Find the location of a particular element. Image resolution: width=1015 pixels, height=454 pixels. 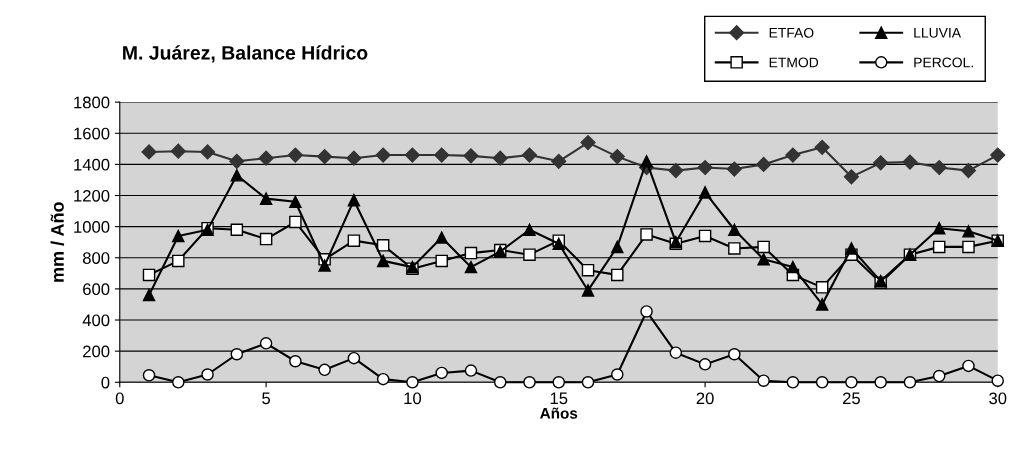

x-tick-label: 0 is located at coordinates (119, 398).